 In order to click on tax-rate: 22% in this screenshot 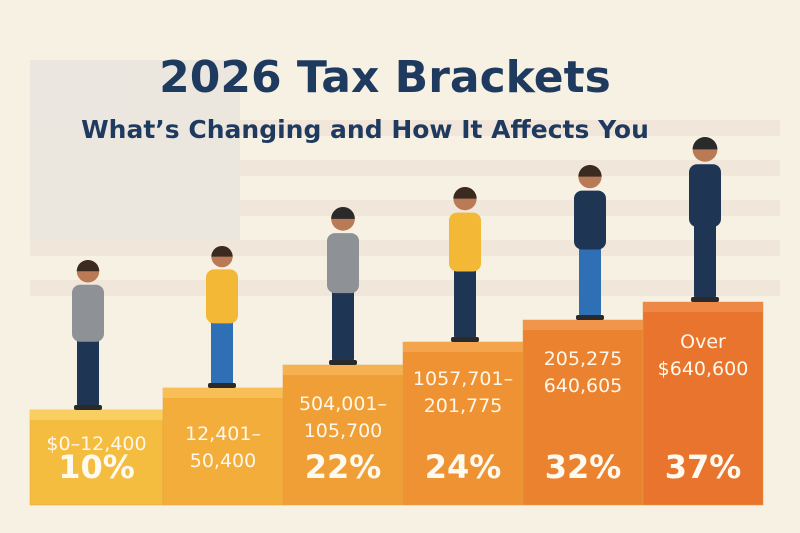, I will do `click(343, 467)`.